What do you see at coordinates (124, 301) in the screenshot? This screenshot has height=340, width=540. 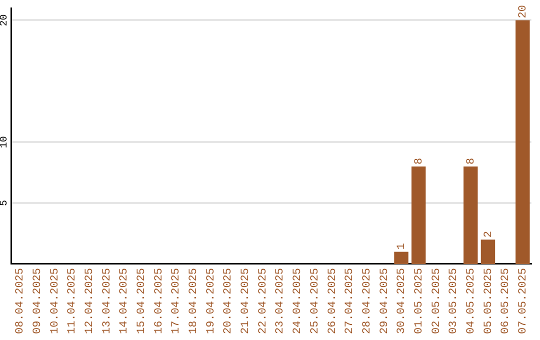 I see `x-tick-label: 14.04.2025` at bounding box center [124, 301].